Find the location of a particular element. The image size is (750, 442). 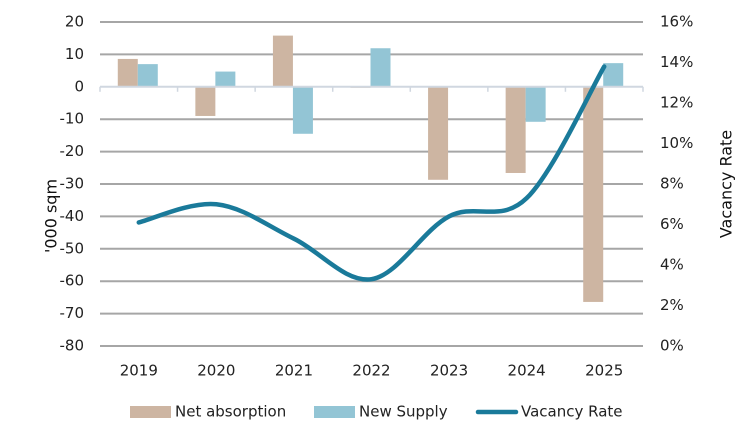

legend: Net absorption New Supply Vacancy Rate is located at coordinates (376, 412).